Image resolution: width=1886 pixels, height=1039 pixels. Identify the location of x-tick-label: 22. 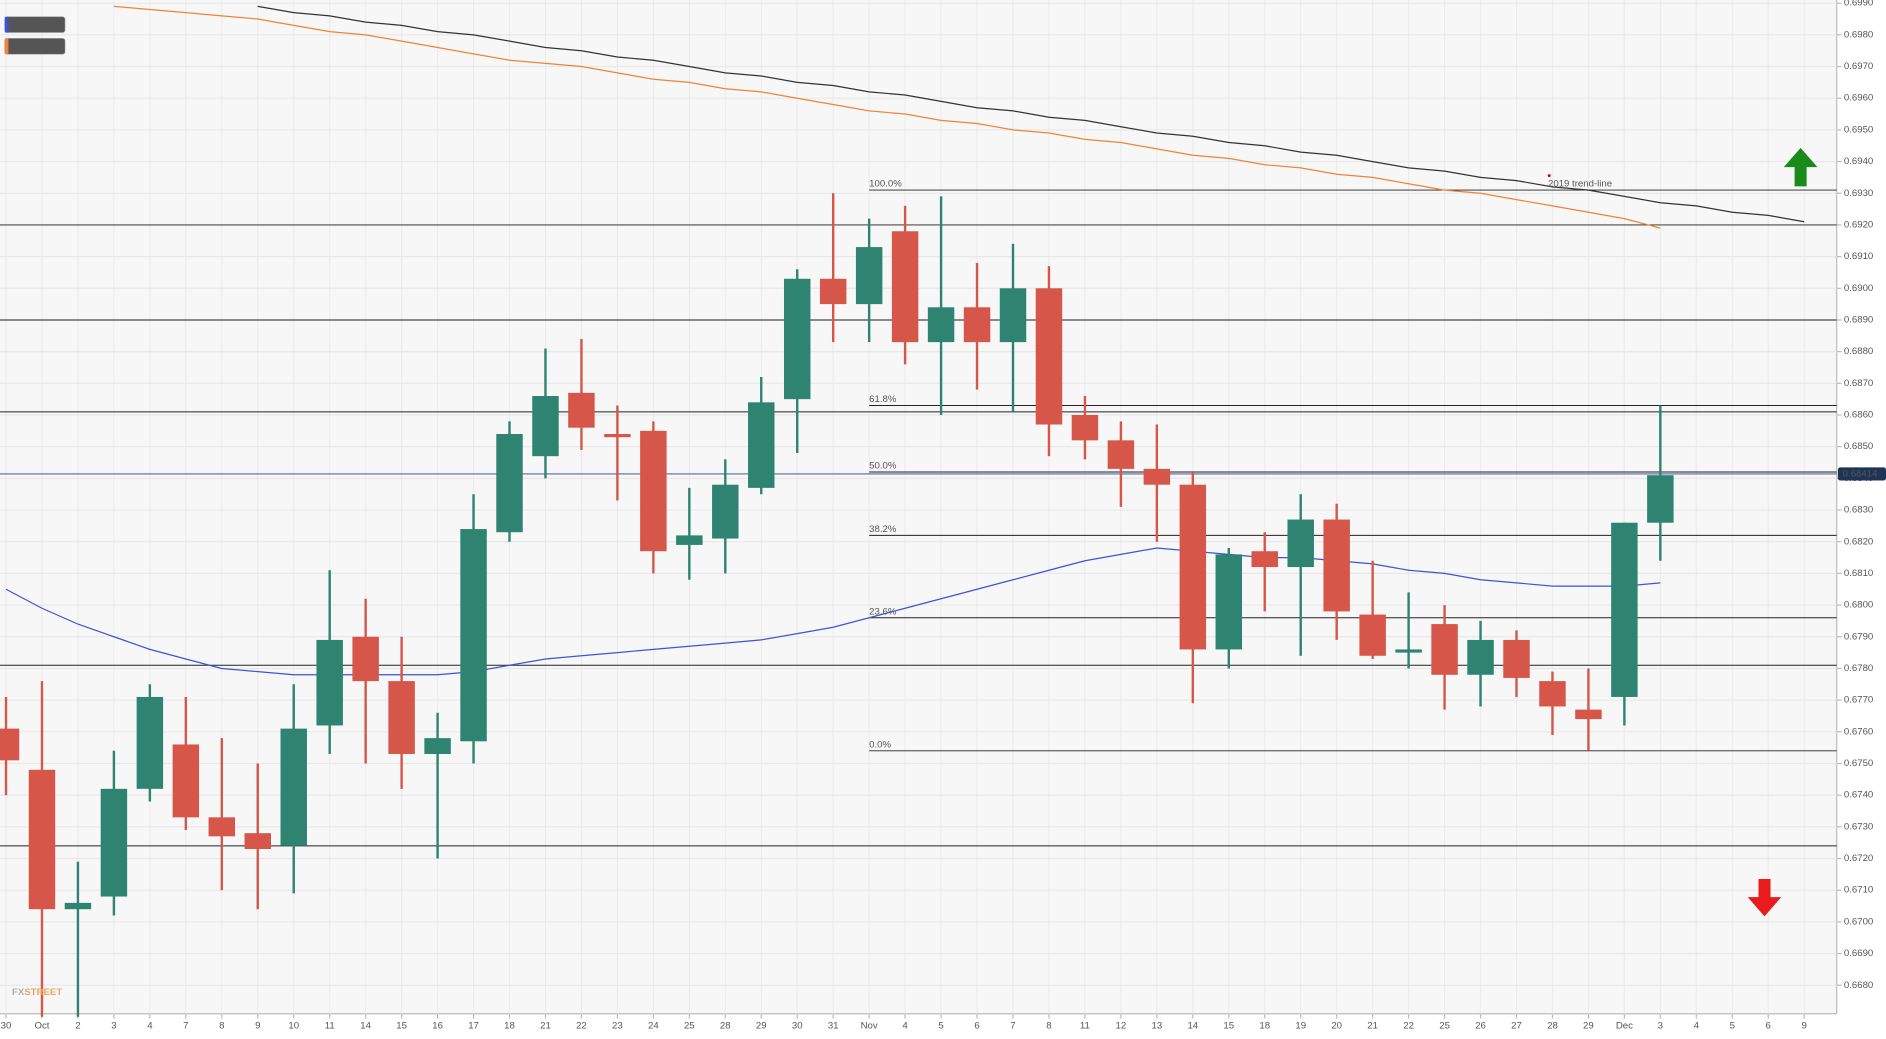
(1408, 1025).